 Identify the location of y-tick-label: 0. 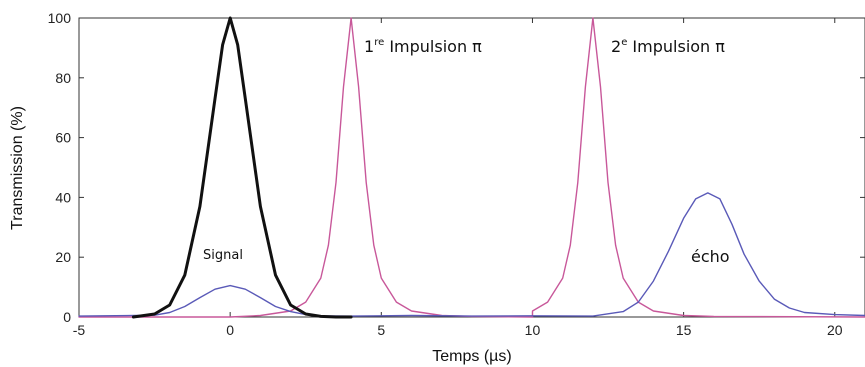
(67, 317).